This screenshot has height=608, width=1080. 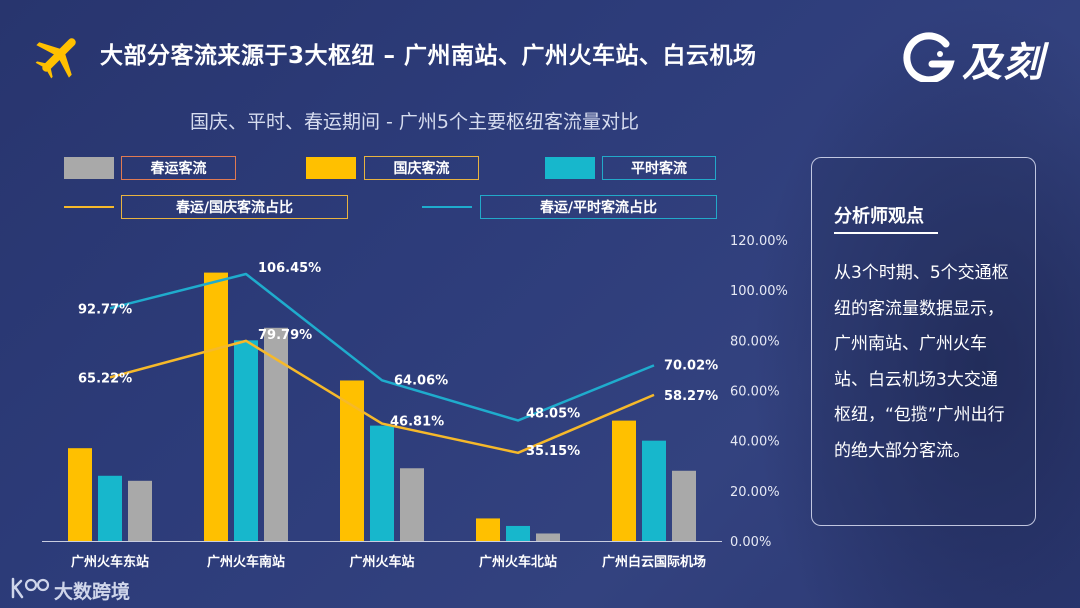 I want to click on footer-brand-text: 大数跨境, so click(x=92, y=592).